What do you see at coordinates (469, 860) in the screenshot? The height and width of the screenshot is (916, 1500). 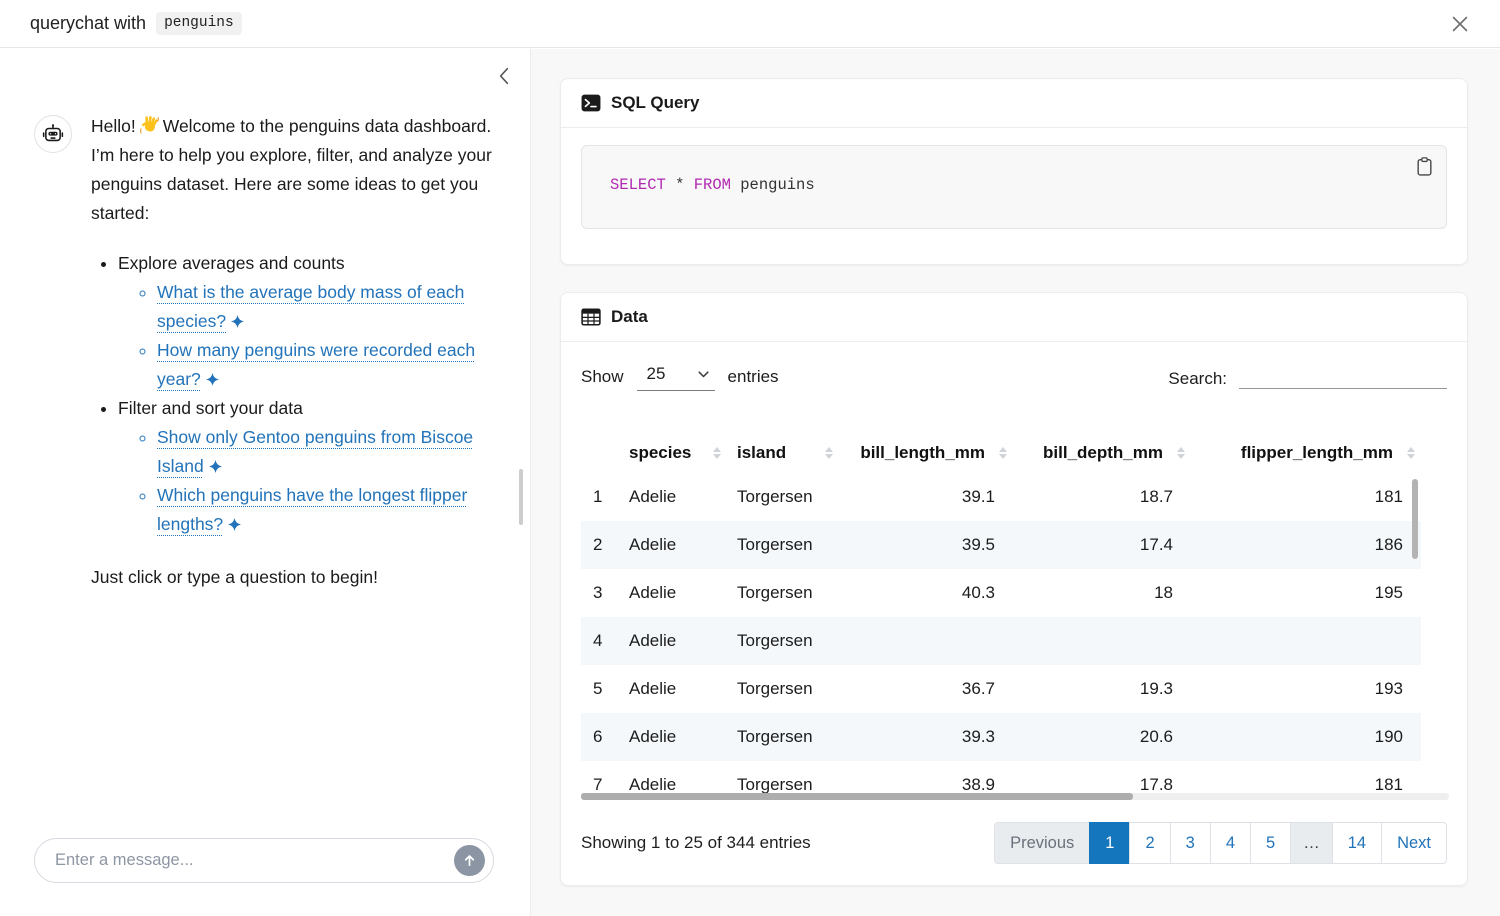 I see `send-button` at bounding box center [469, 860].